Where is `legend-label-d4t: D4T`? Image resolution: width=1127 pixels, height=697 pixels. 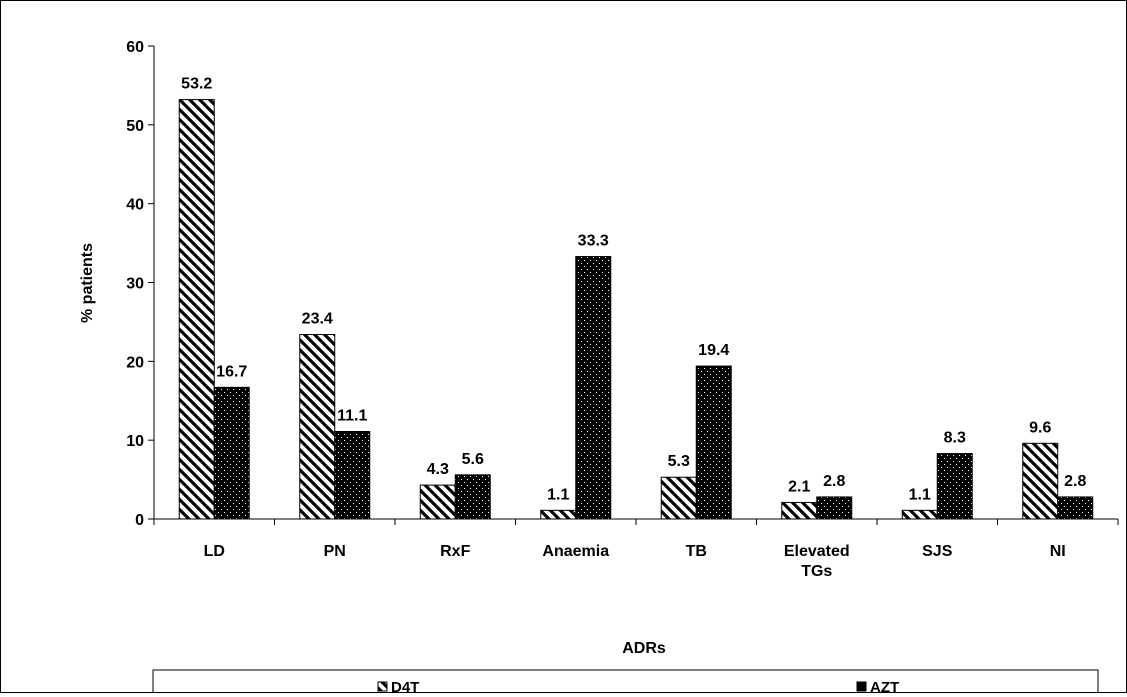
legend-label-d4t: D4T is located at coordinates (405, 685).